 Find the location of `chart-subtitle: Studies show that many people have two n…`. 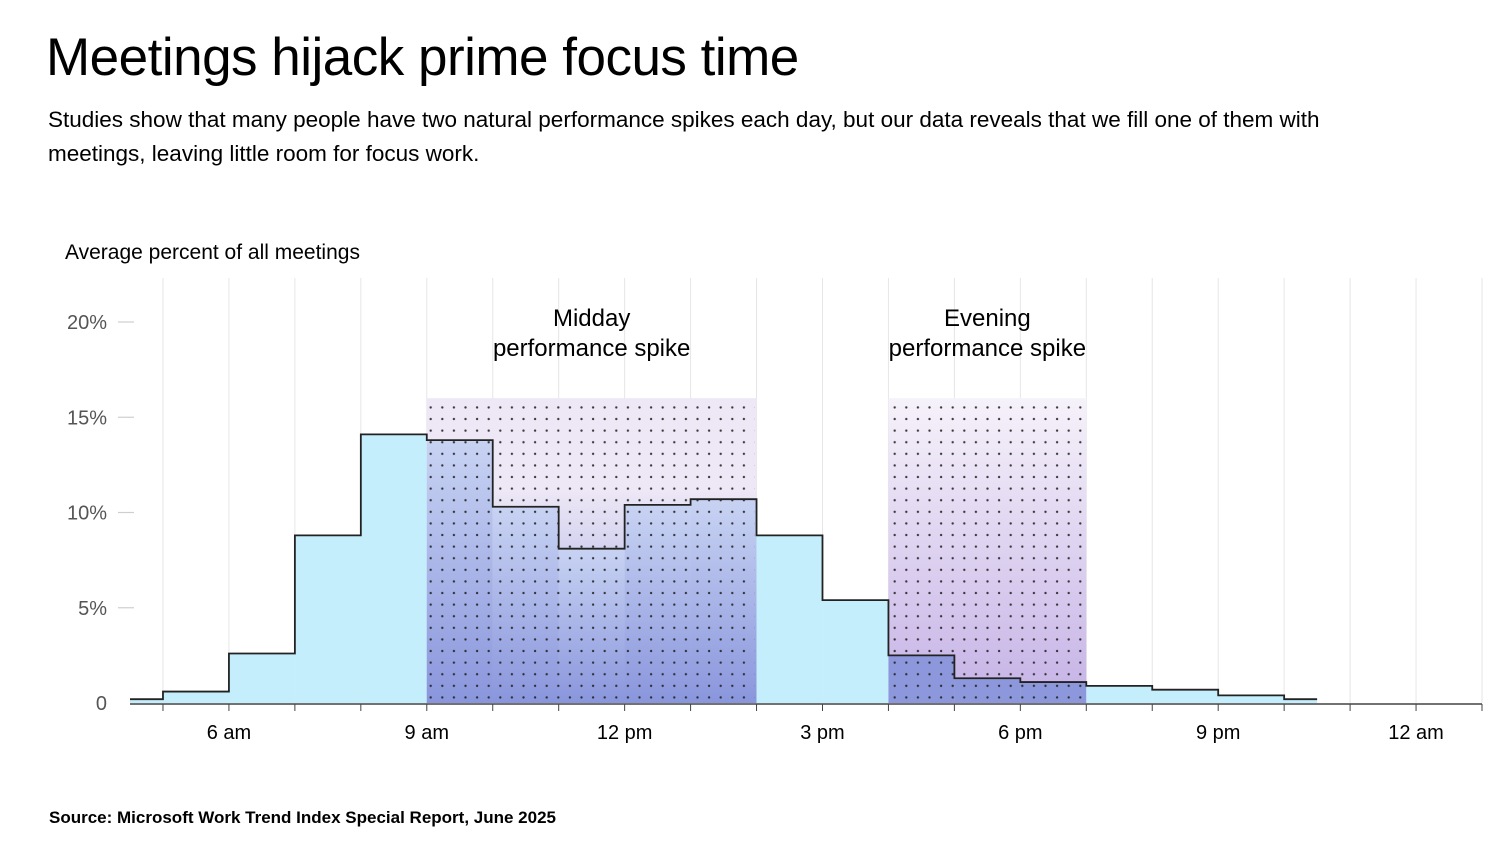

chart-subtitle: Studies show that many people have two n… is located at coordinates (684, 136).